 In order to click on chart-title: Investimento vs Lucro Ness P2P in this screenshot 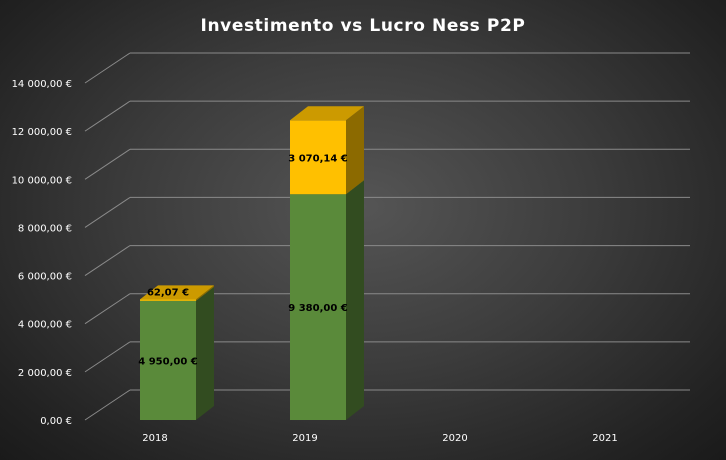, I will do `click(363, 26)`.